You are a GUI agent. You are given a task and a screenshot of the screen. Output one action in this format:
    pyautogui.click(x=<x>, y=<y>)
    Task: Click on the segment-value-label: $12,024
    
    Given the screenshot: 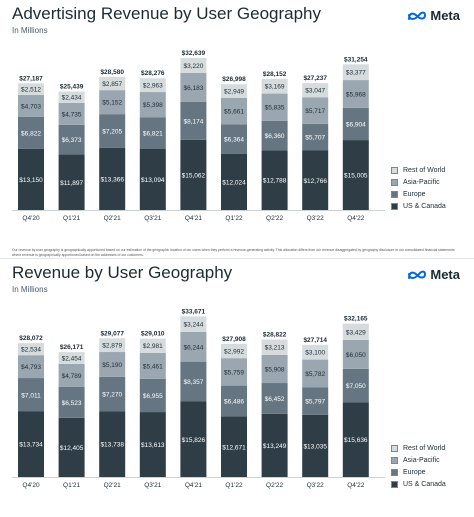 What is the action you would take?
    pyautogui.click(x=234, y=182)
    